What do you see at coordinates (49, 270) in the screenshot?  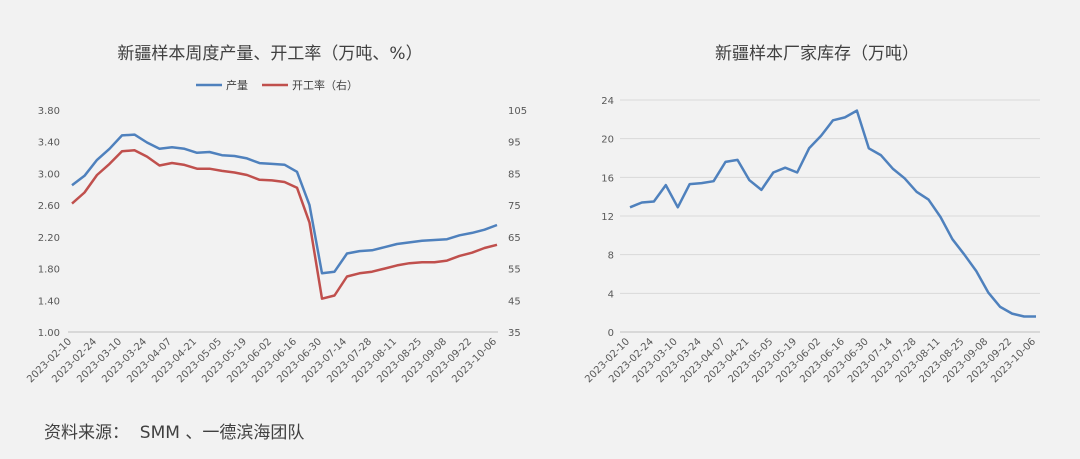 I see `y-tick-label-left: 1.80` at bounding box center [49, 270].